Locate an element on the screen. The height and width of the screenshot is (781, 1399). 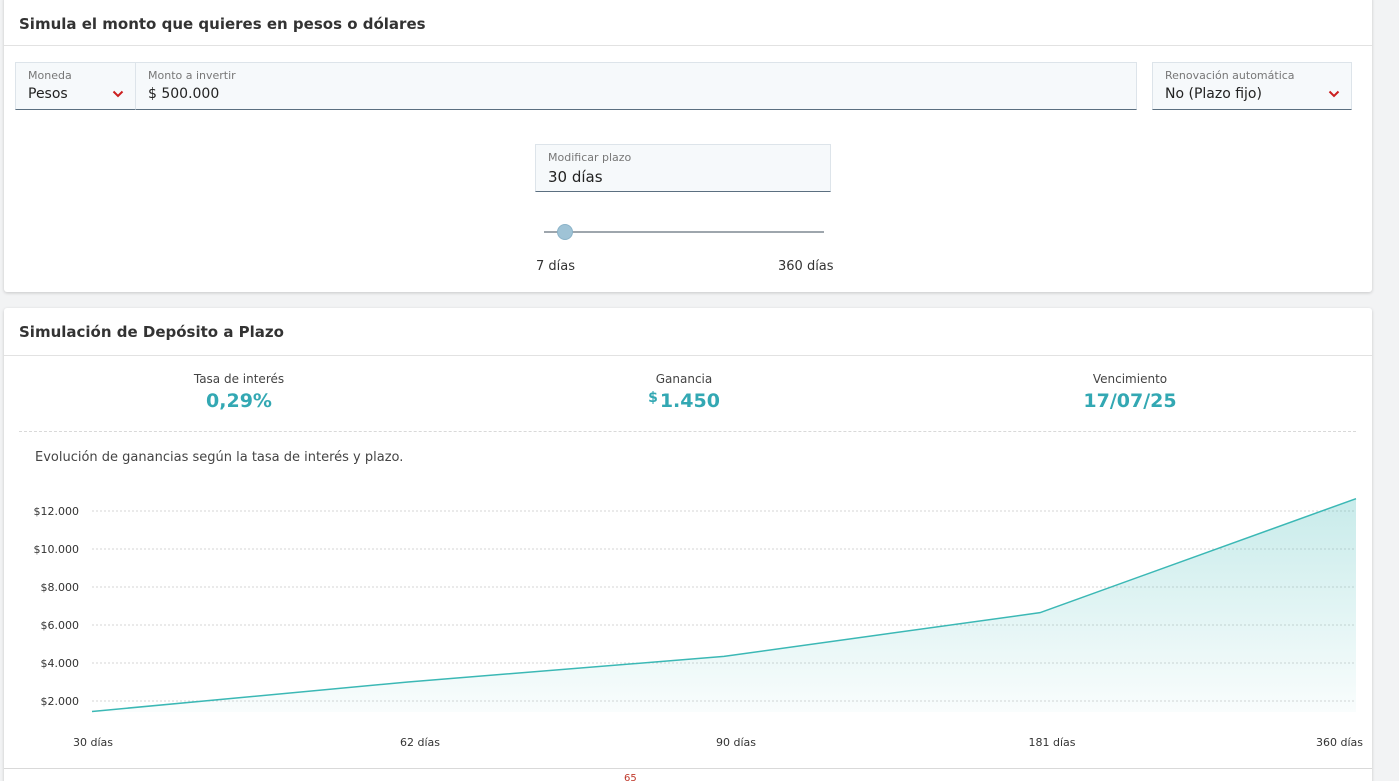
footer-fragment: 65 is located at coordinates (630, 777).